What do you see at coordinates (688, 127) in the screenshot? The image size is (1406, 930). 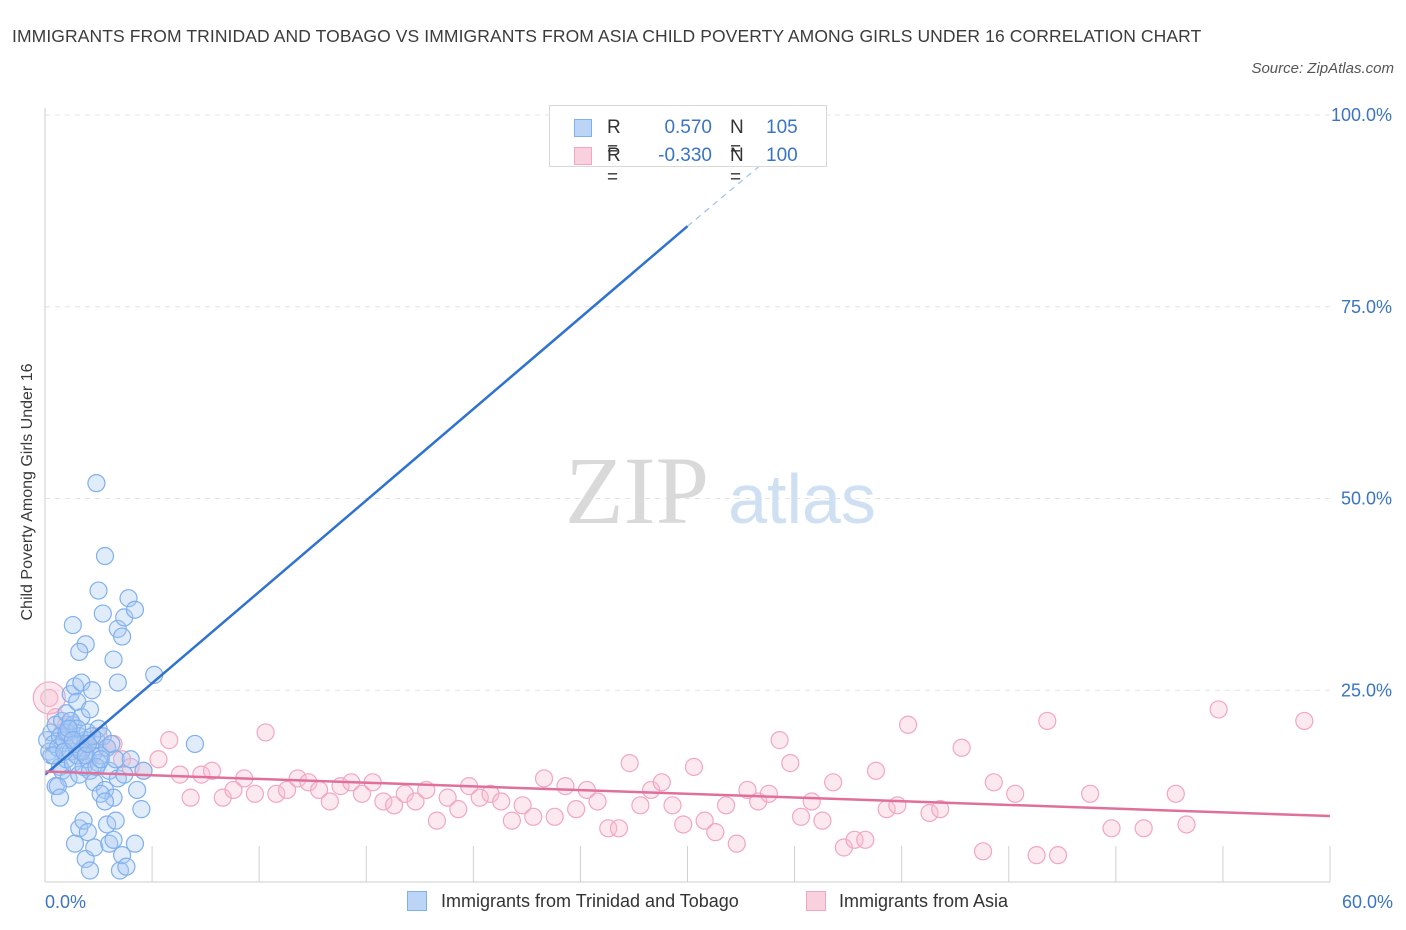 I see `stats-r-value: 0.570` at bounding box center [688, 127].